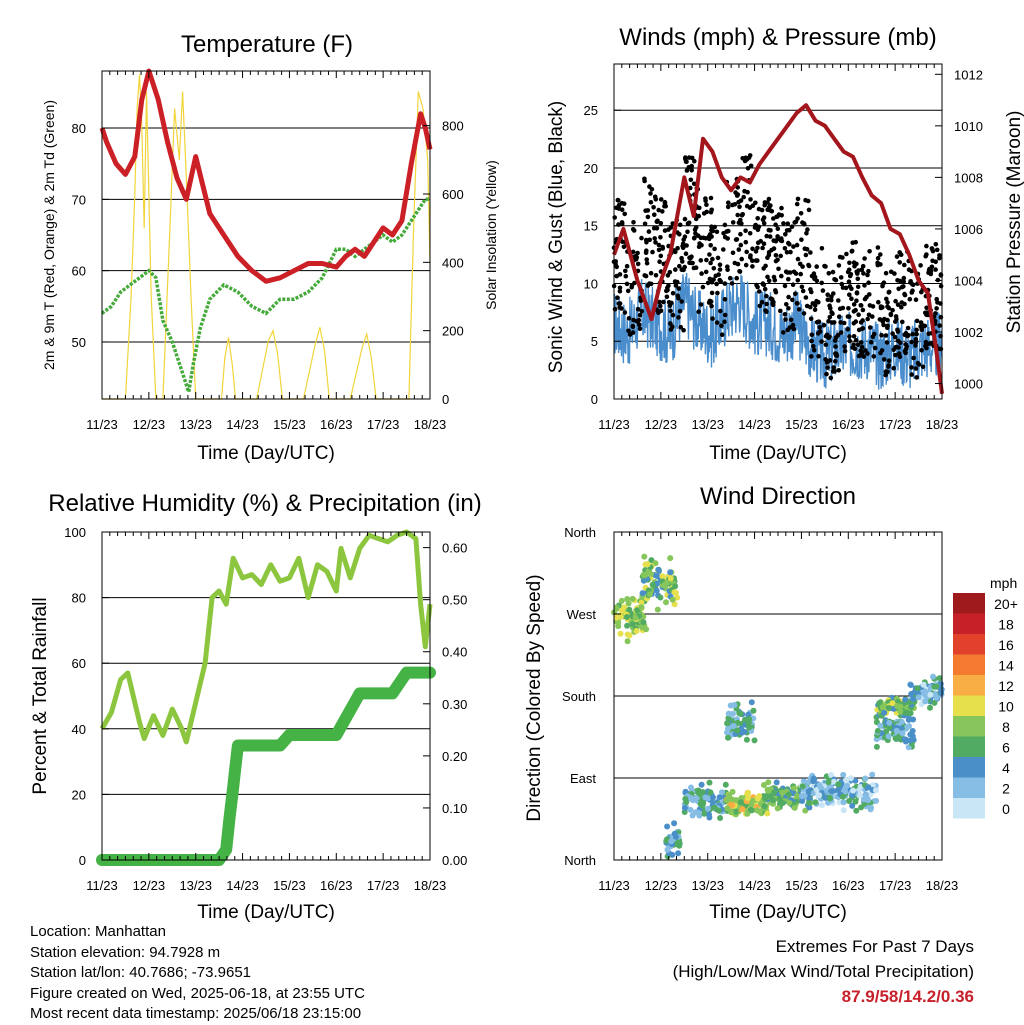 Image resolution: width=1024 pixels, height=1025 pixels. What do you see at coordinates (1006, 604) in the screenshot?
I see `speed-legend-label: 20+` at bounding box center [1006, 604].